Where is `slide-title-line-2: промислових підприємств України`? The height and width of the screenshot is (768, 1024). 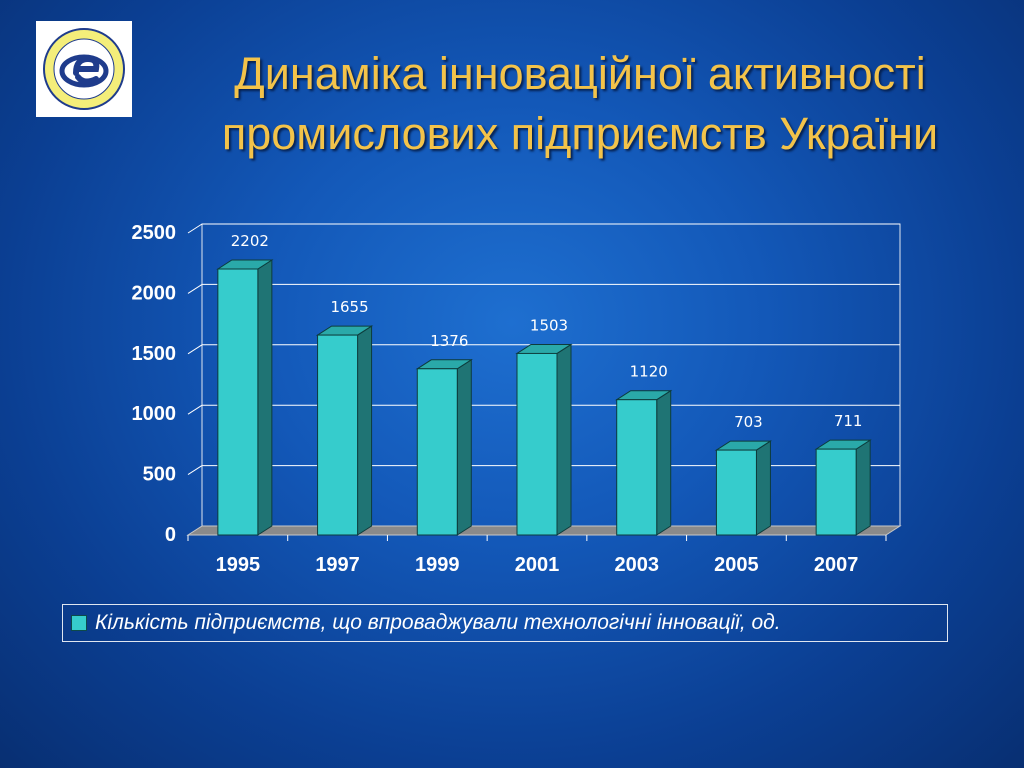 slide-title-line-2: промислових підприємств України is located at coordinates (580, 133).